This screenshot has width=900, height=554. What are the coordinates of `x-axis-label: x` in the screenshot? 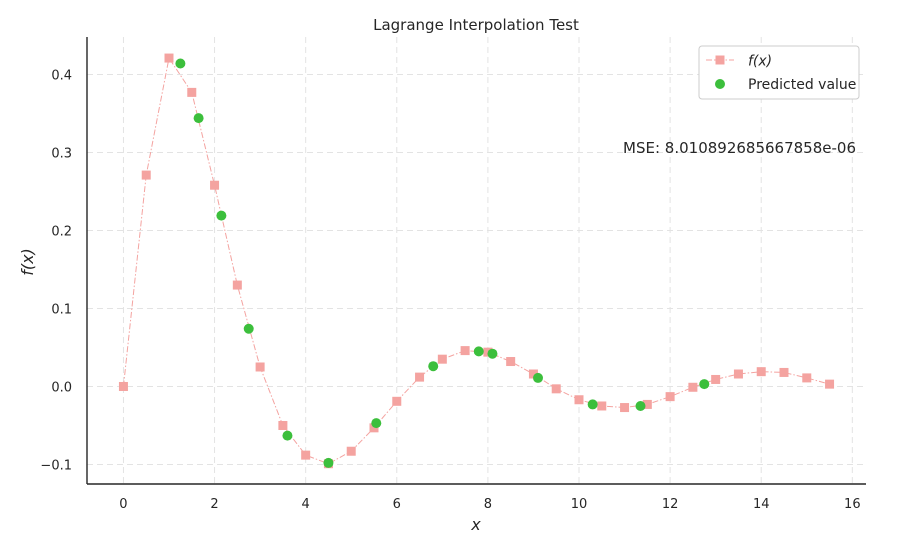 It's located at (475, 524).